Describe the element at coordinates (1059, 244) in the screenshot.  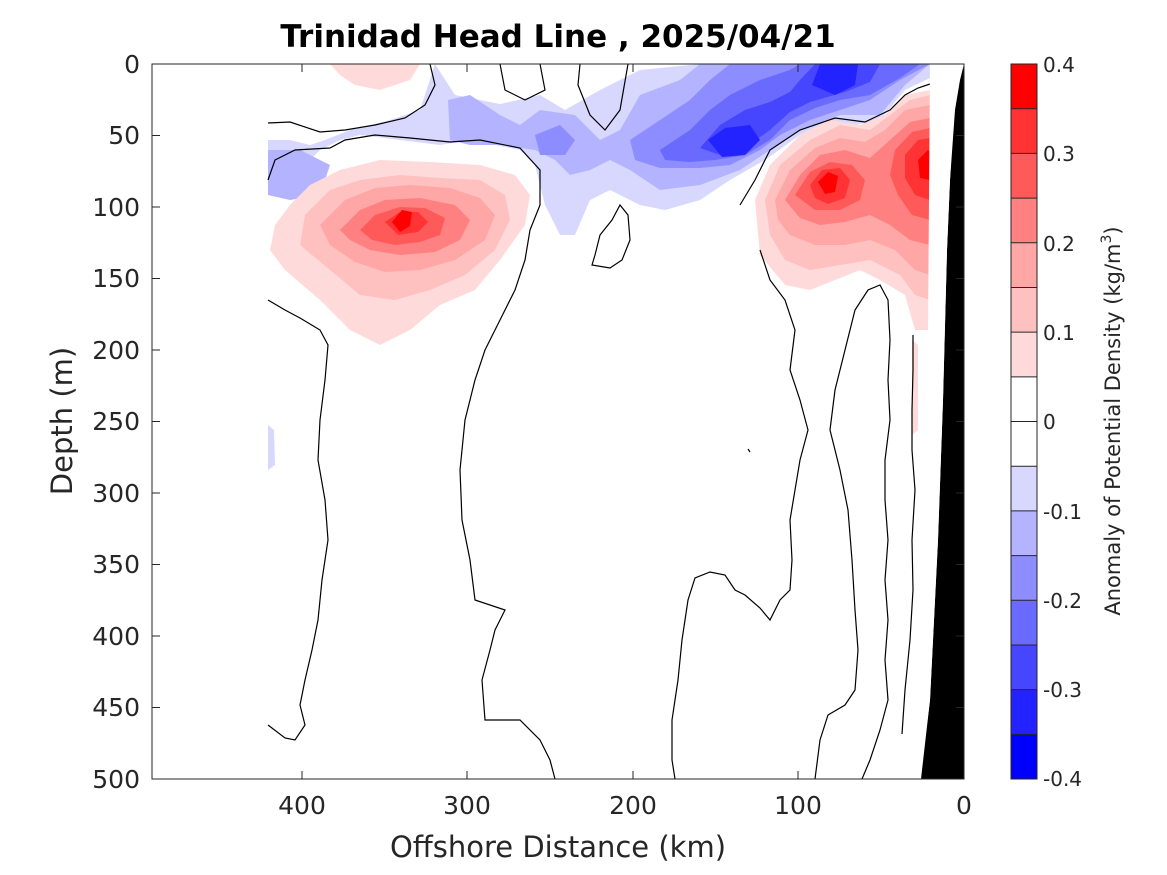
I see `colorbar-tick-label: 0.2` at that location.